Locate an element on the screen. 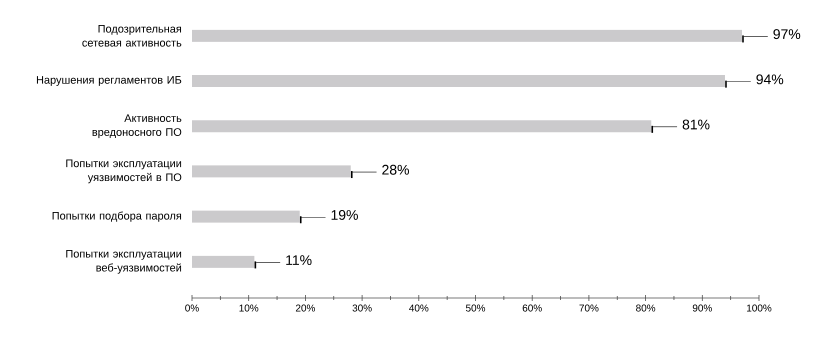 This screenshot has width=833, height=337. x-tick-label: 90% is located at coordinates (702, 308).